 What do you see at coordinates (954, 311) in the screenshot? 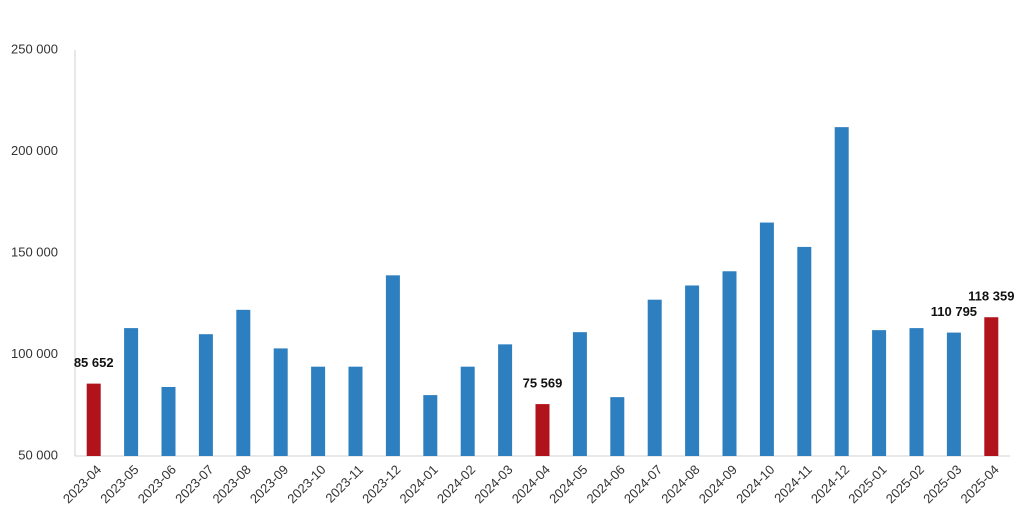
I see `value-label: 110 795` at bounding box center [954, 311].